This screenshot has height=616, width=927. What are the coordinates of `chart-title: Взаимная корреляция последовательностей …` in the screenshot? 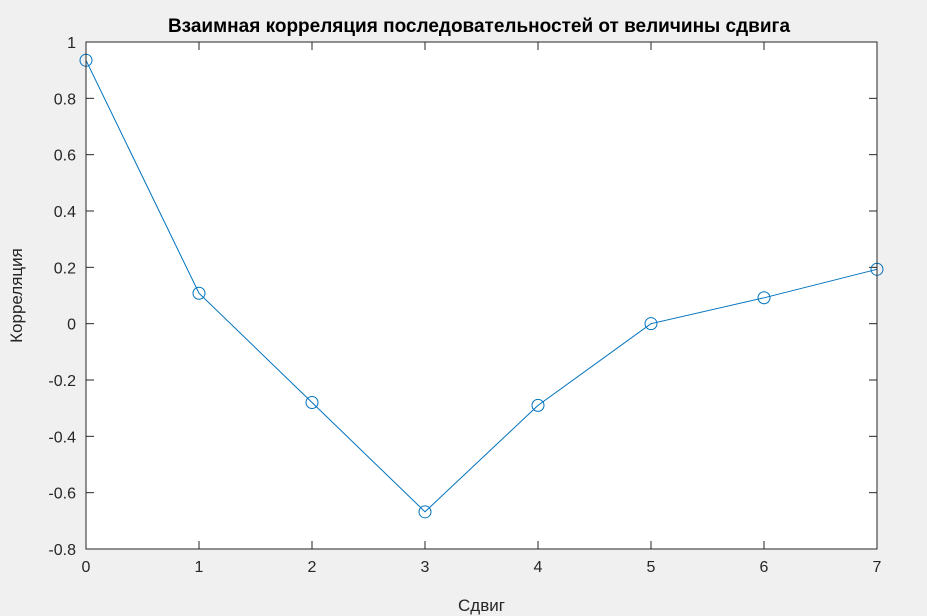 It's located at (479, 26).